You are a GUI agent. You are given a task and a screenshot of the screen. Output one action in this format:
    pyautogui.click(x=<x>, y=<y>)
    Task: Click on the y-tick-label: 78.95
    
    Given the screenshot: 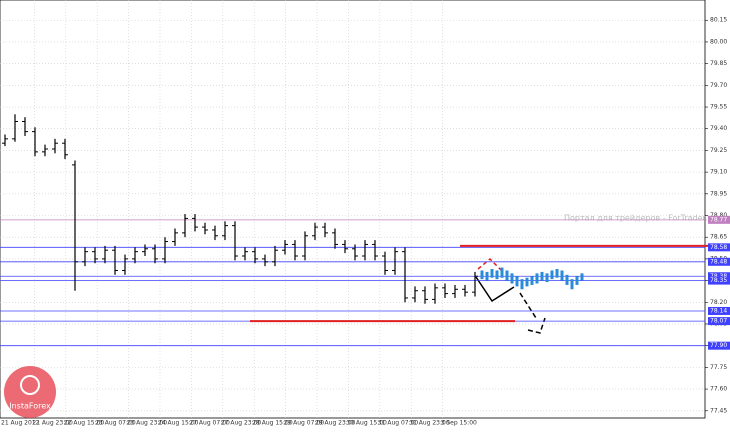 What is the action you would take?
    pyautogui.click(x=718, y=193)
    